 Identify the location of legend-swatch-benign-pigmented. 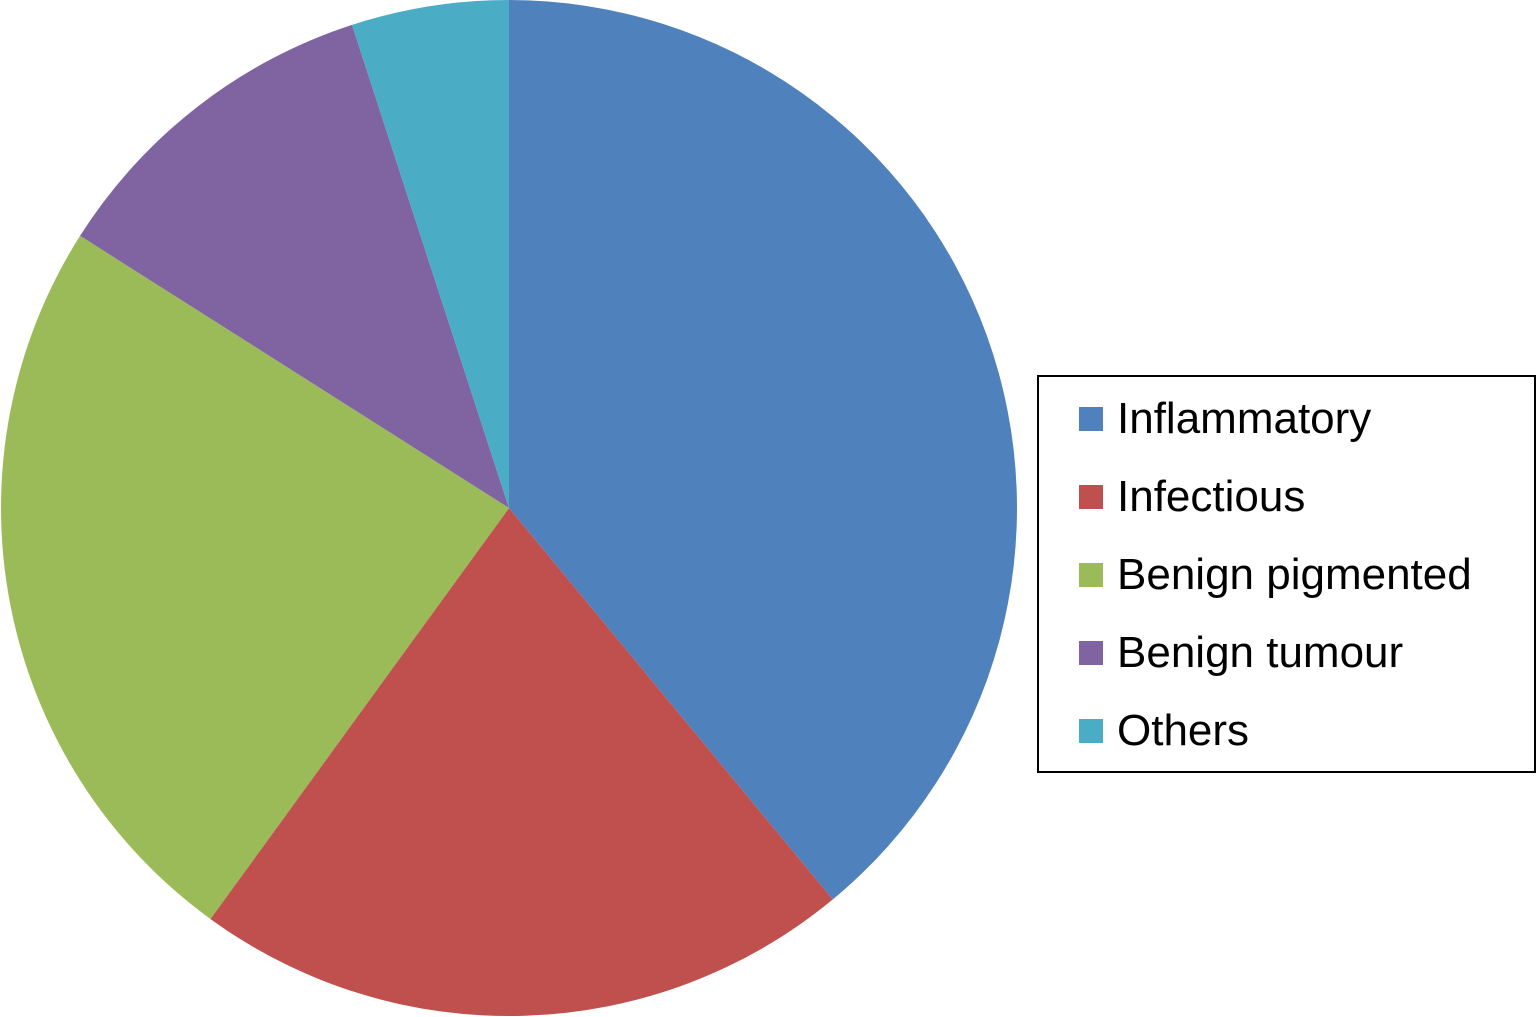
(1091, 575).